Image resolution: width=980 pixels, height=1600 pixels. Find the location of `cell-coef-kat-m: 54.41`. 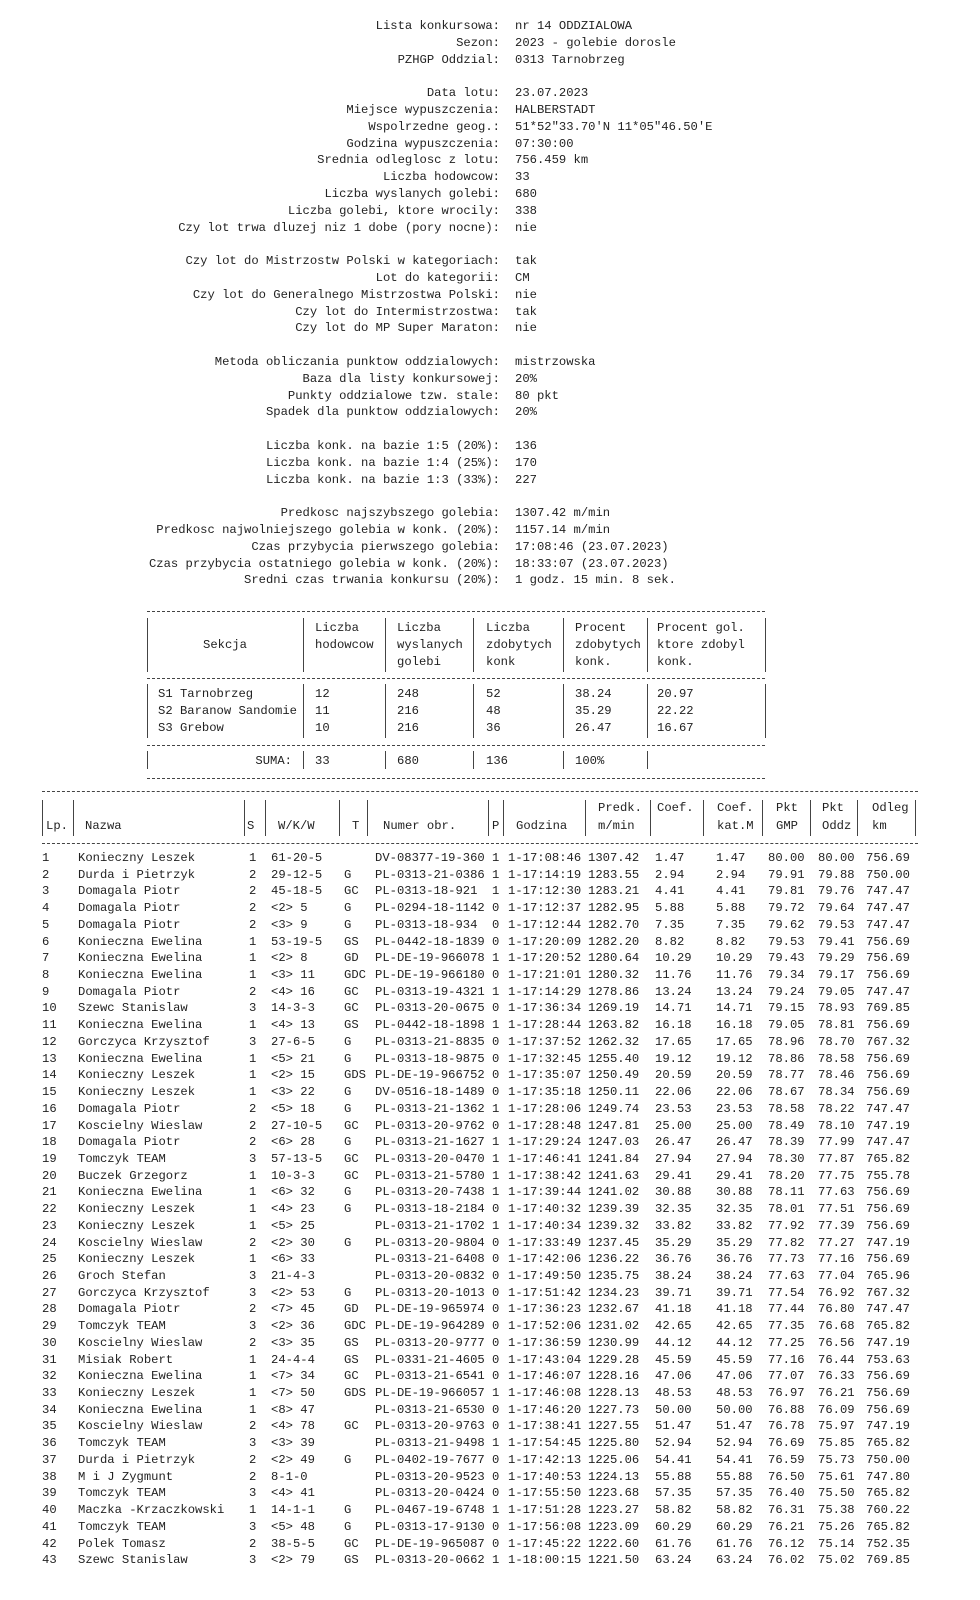

cell-coef-kat-m: 54.41 is located at coordinates (734, 1459).